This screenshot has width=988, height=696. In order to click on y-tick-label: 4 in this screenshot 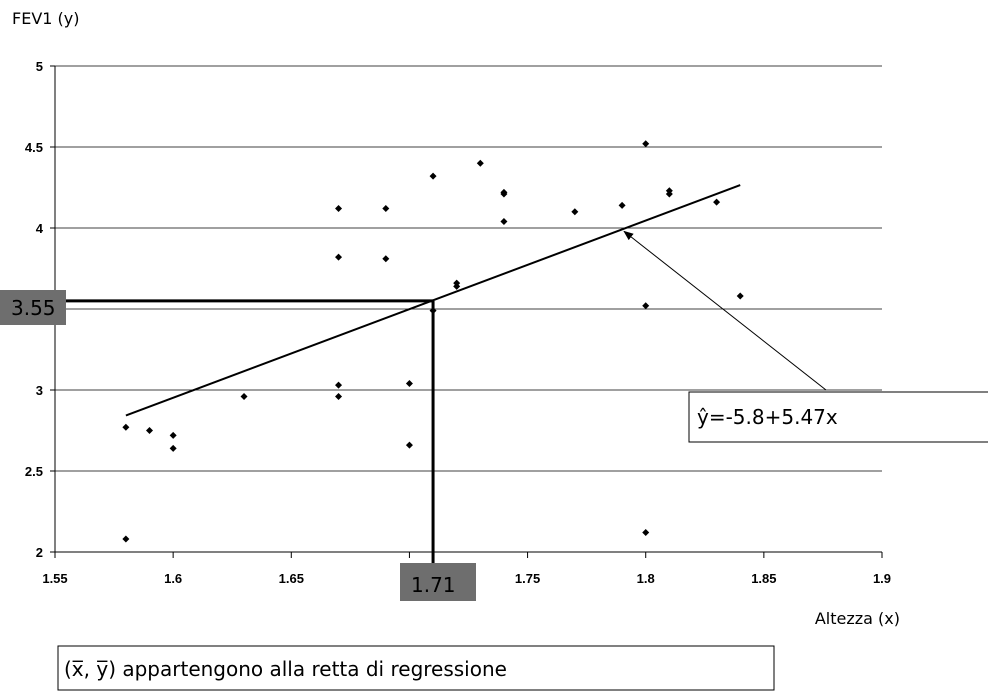, I will do `click(40, 228)`.